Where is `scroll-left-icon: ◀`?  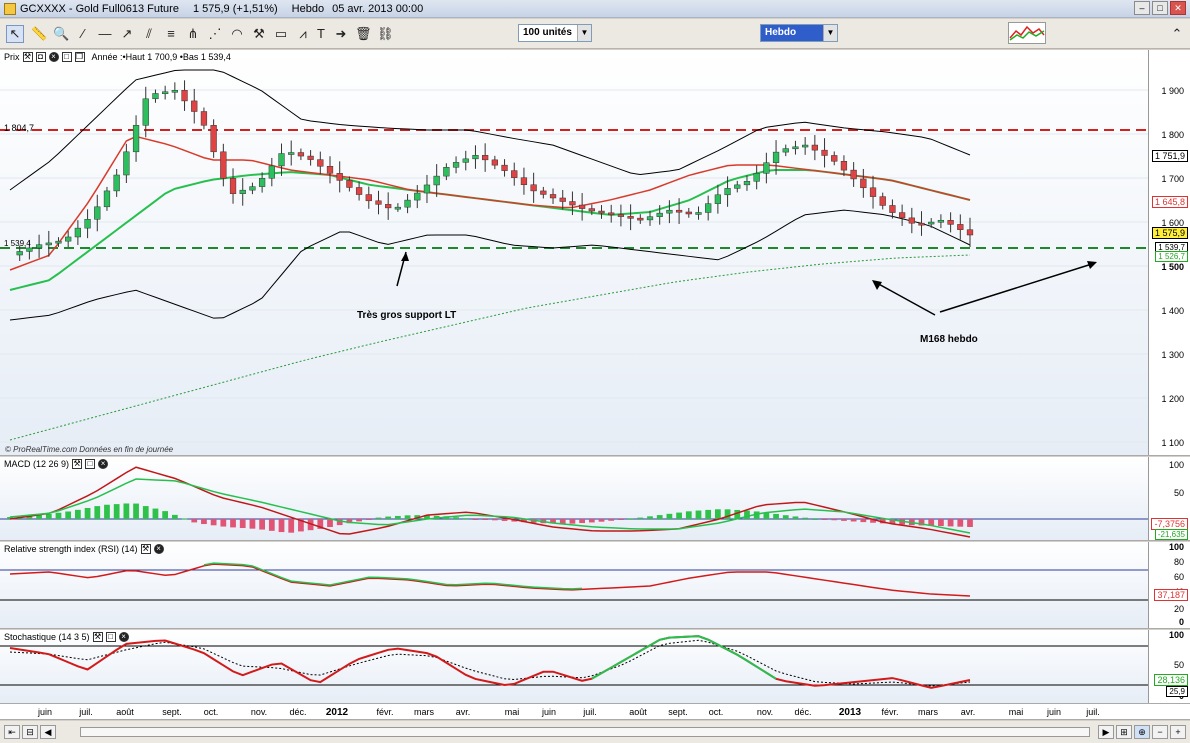 scroll-left-icon: ◀ is located at coordinates (48, 732).